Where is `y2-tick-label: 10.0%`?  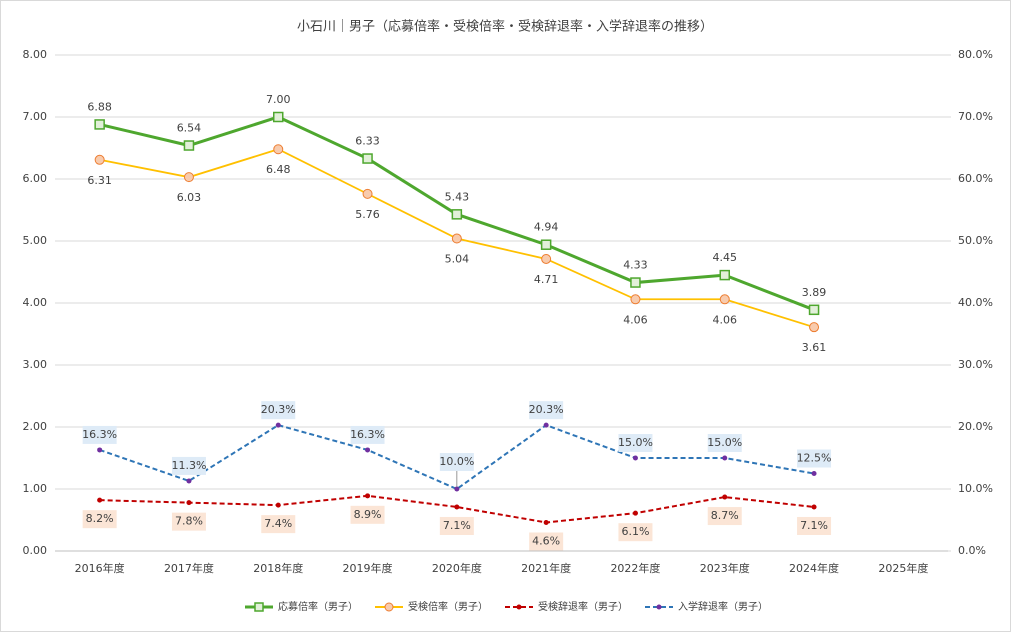 y2-tick-label: 10.0% is located at coordinates (975, 488).